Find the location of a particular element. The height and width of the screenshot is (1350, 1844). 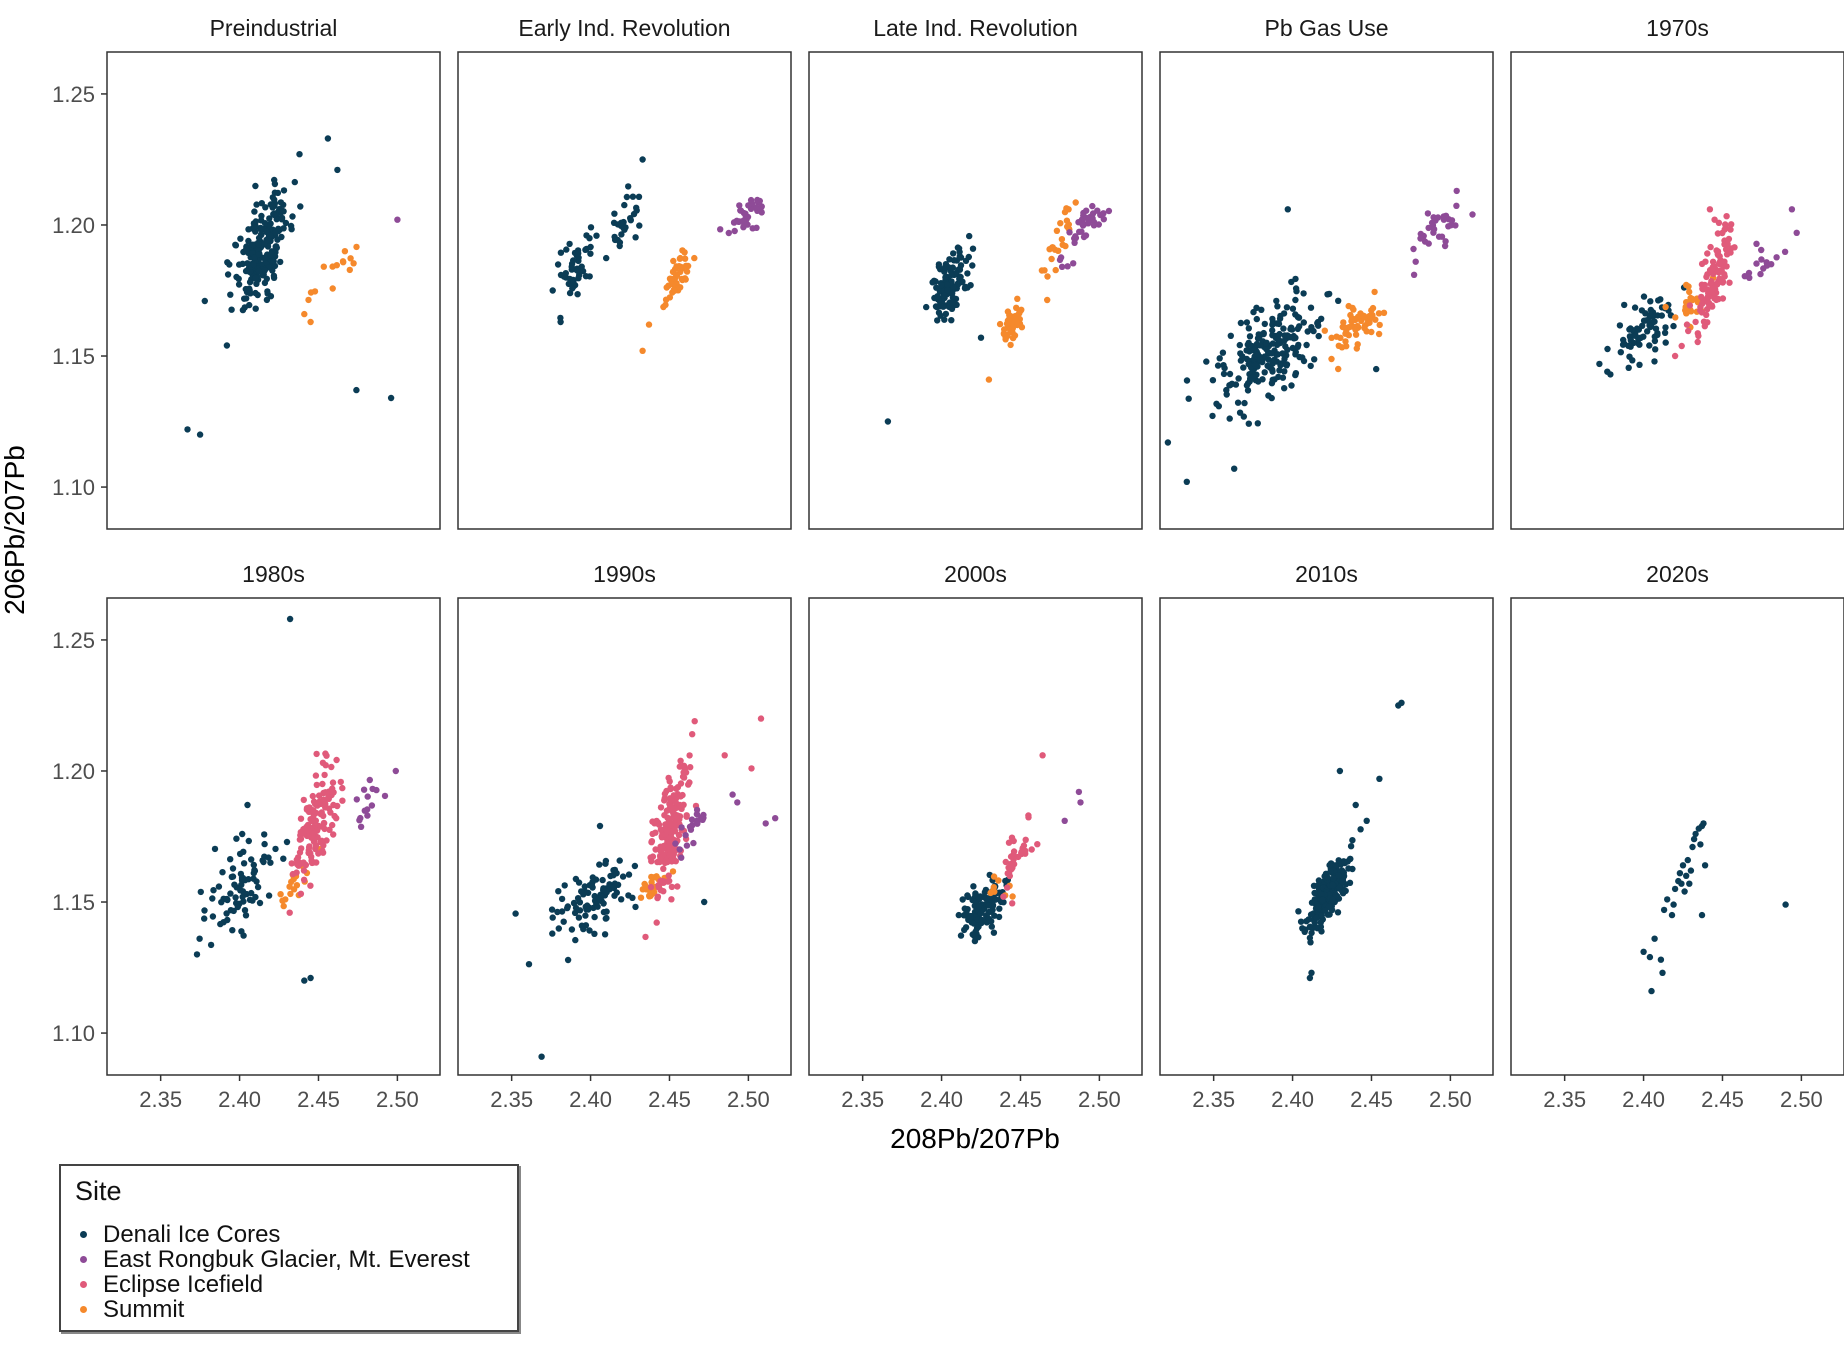

legend-title: Site is located at coordinates (98, 1191).